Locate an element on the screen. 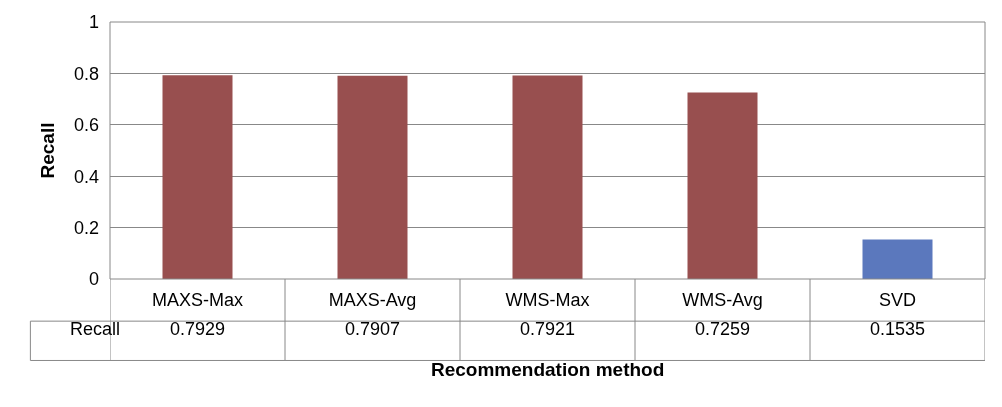 Image resolution: width=1002 pixels, height=407 pixels. y-tick-label: 0.4 is located at coordinates (86, 176).